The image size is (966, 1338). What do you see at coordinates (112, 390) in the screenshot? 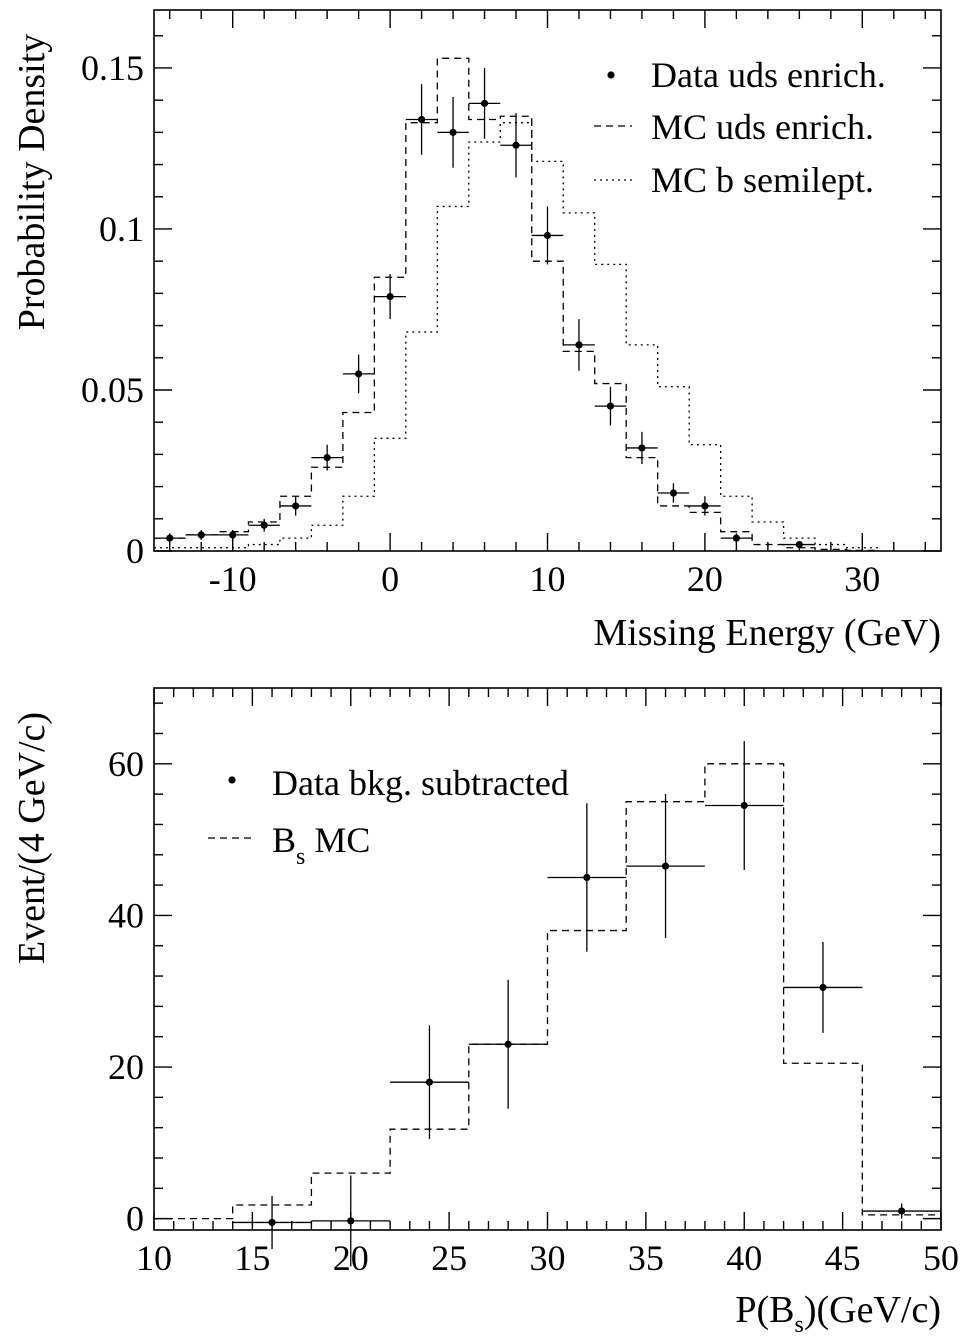
I see `y-tick-label: 0.05` at bounding box center [112, 390].